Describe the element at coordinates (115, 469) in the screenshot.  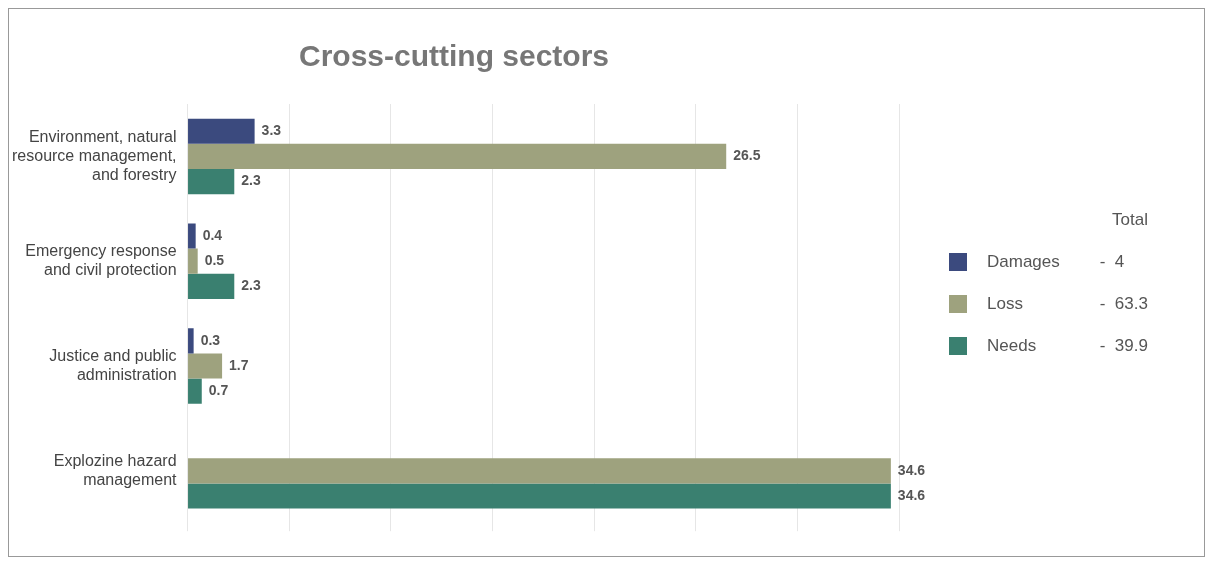
I see `y-tick-label: Explozine hazard management` at that location.